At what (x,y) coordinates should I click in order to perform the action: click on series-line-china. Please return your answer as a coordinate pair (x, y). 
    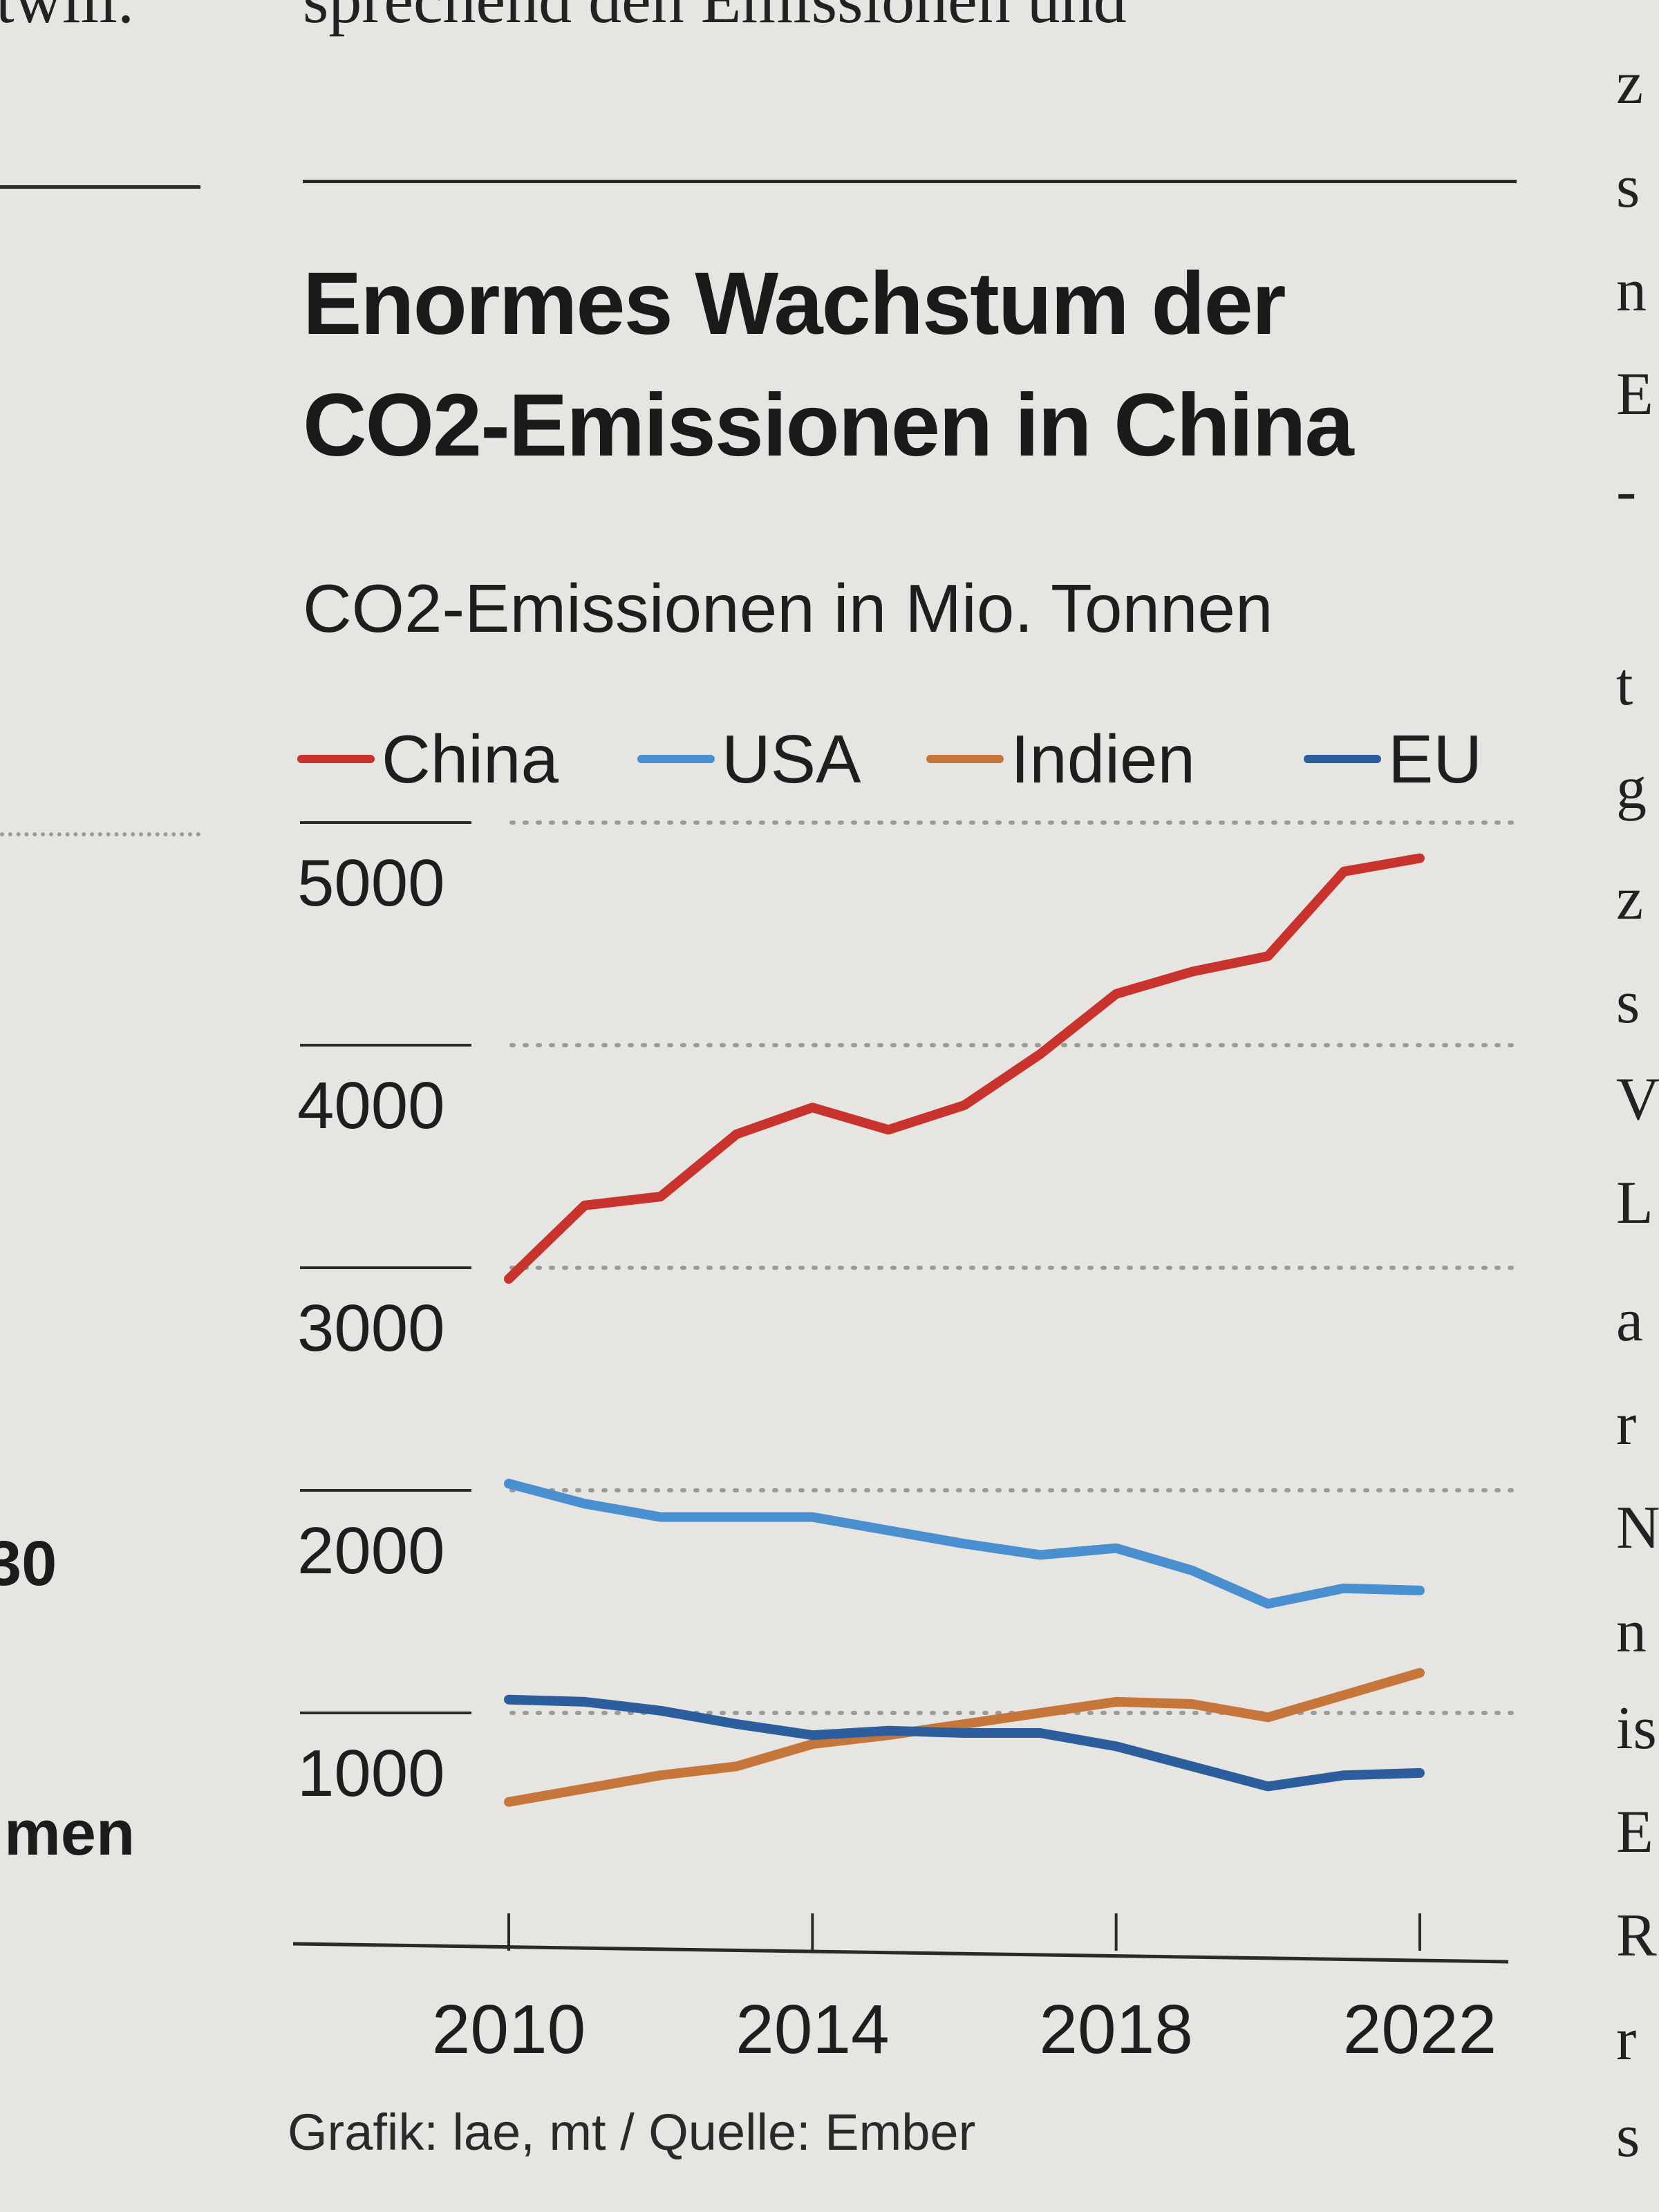
    Looking at the image, I should click on (964, 1068).